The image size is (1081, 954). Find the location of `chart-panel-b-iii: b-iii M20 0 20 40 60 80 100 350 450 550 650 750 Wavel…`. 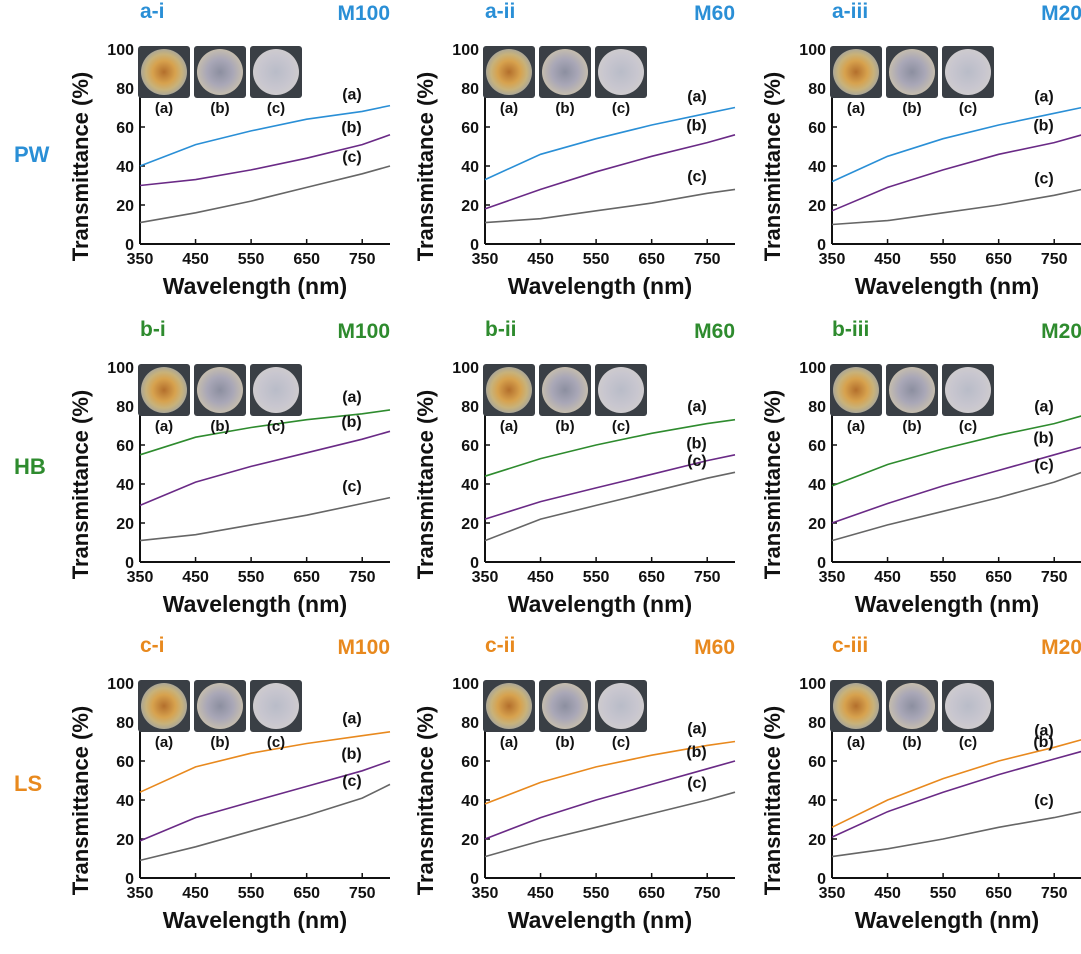

chart-panel-b-iii: b-iii M20 0 20 40 60 80 100 350 450 550 650 750 Wavel… is located at coordinates (916, 475).